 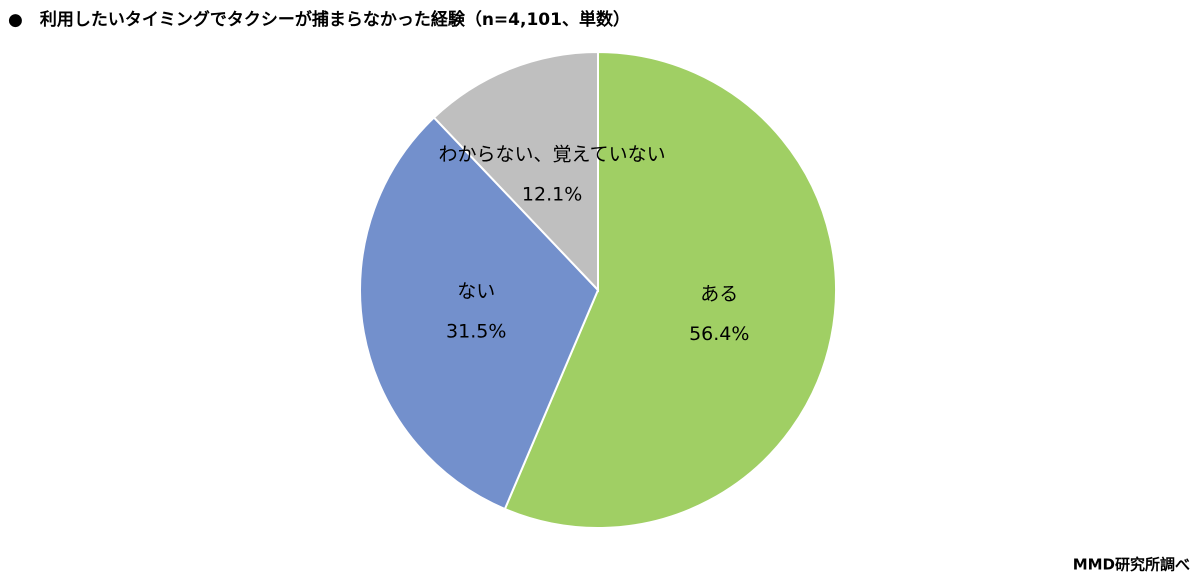 I want to click on chart-title: ● 利用したいタイミングでタクシーが捕まらなかった経験（n=4,101、単数）, so click(x=319, y=19).